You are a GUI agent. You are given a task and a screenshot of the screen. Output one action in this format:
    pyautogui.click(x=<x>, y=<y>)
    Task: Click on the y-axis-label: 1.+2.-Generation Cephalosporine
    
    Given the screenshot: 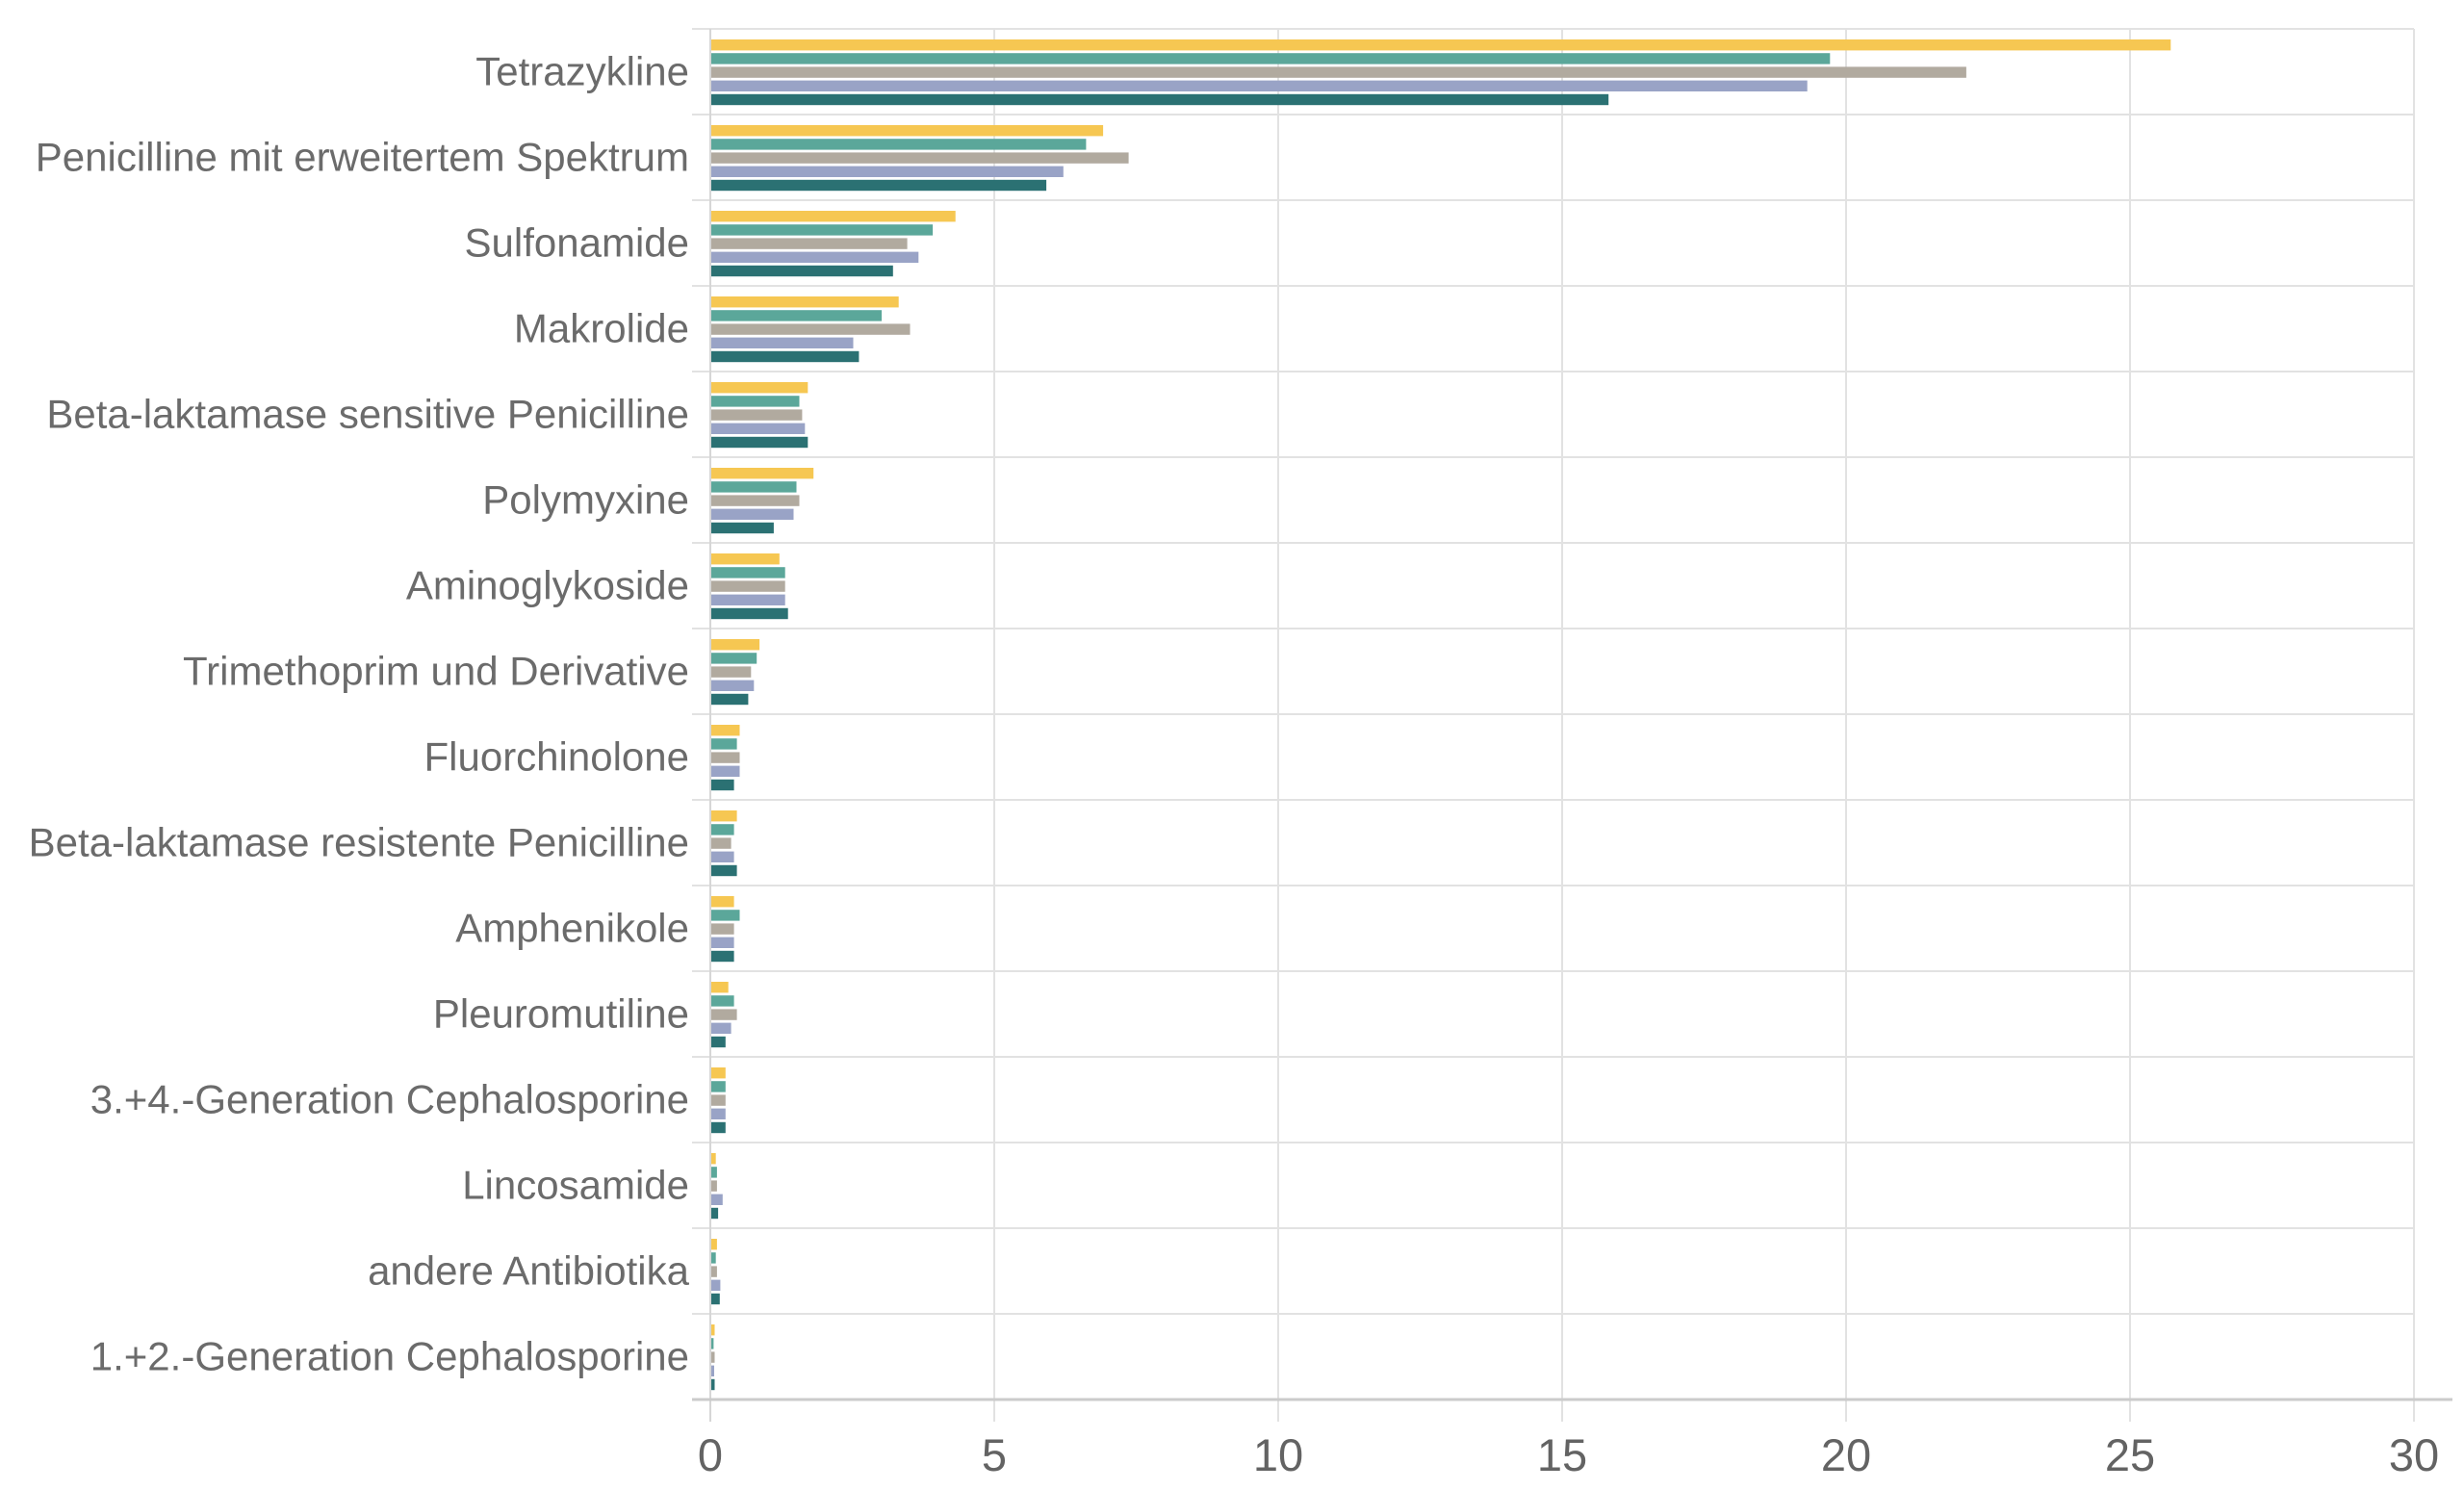 What is the action you would take?
    pyautogui.click(x=389, y=1356)
    